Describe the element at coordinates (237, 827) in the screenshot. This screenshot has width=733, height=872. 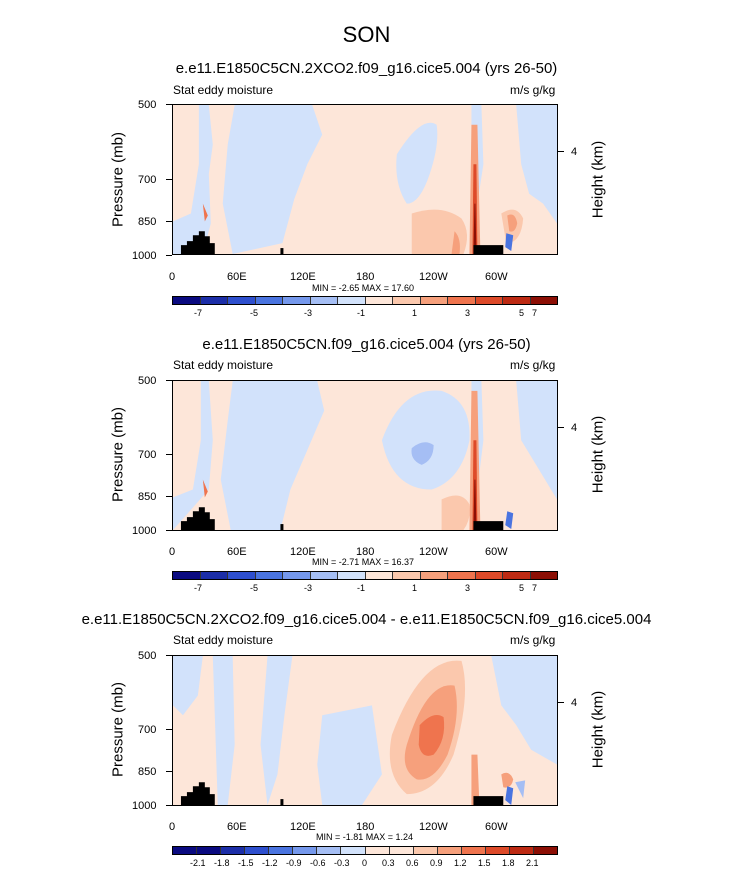
I see `panel-3-xtick-60E: 60E` at that location.